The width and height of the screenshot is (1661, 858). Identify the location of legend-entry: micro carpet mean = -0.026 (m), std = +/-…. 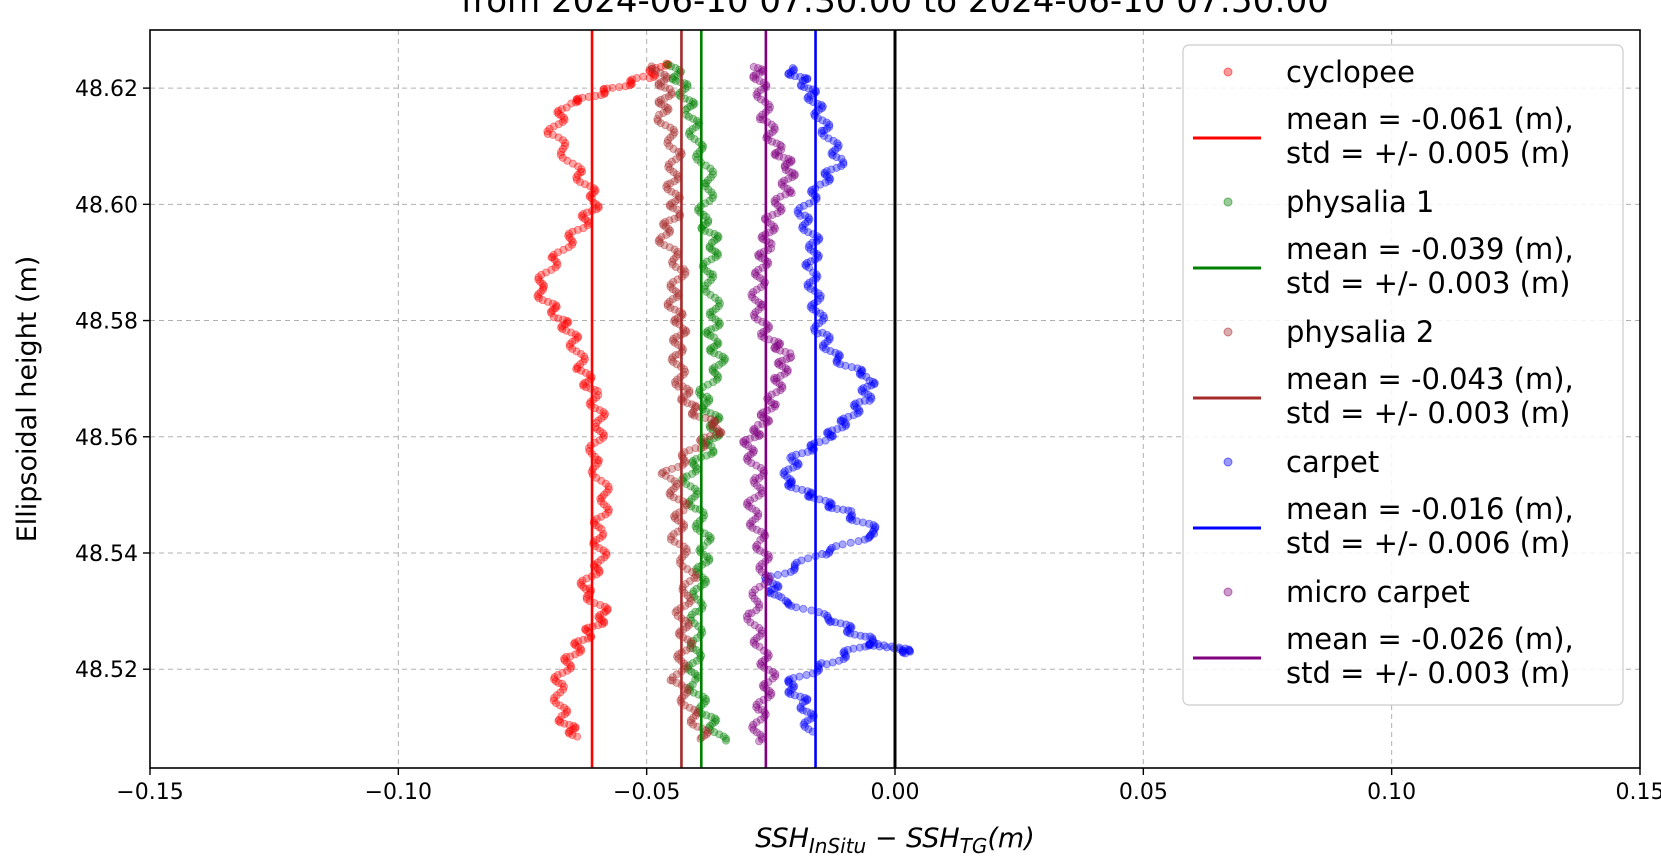
(1383, 632).